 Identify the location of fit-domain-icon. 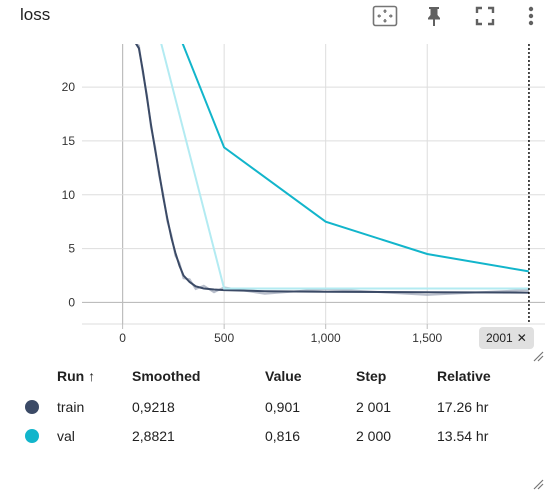
(385, 16).